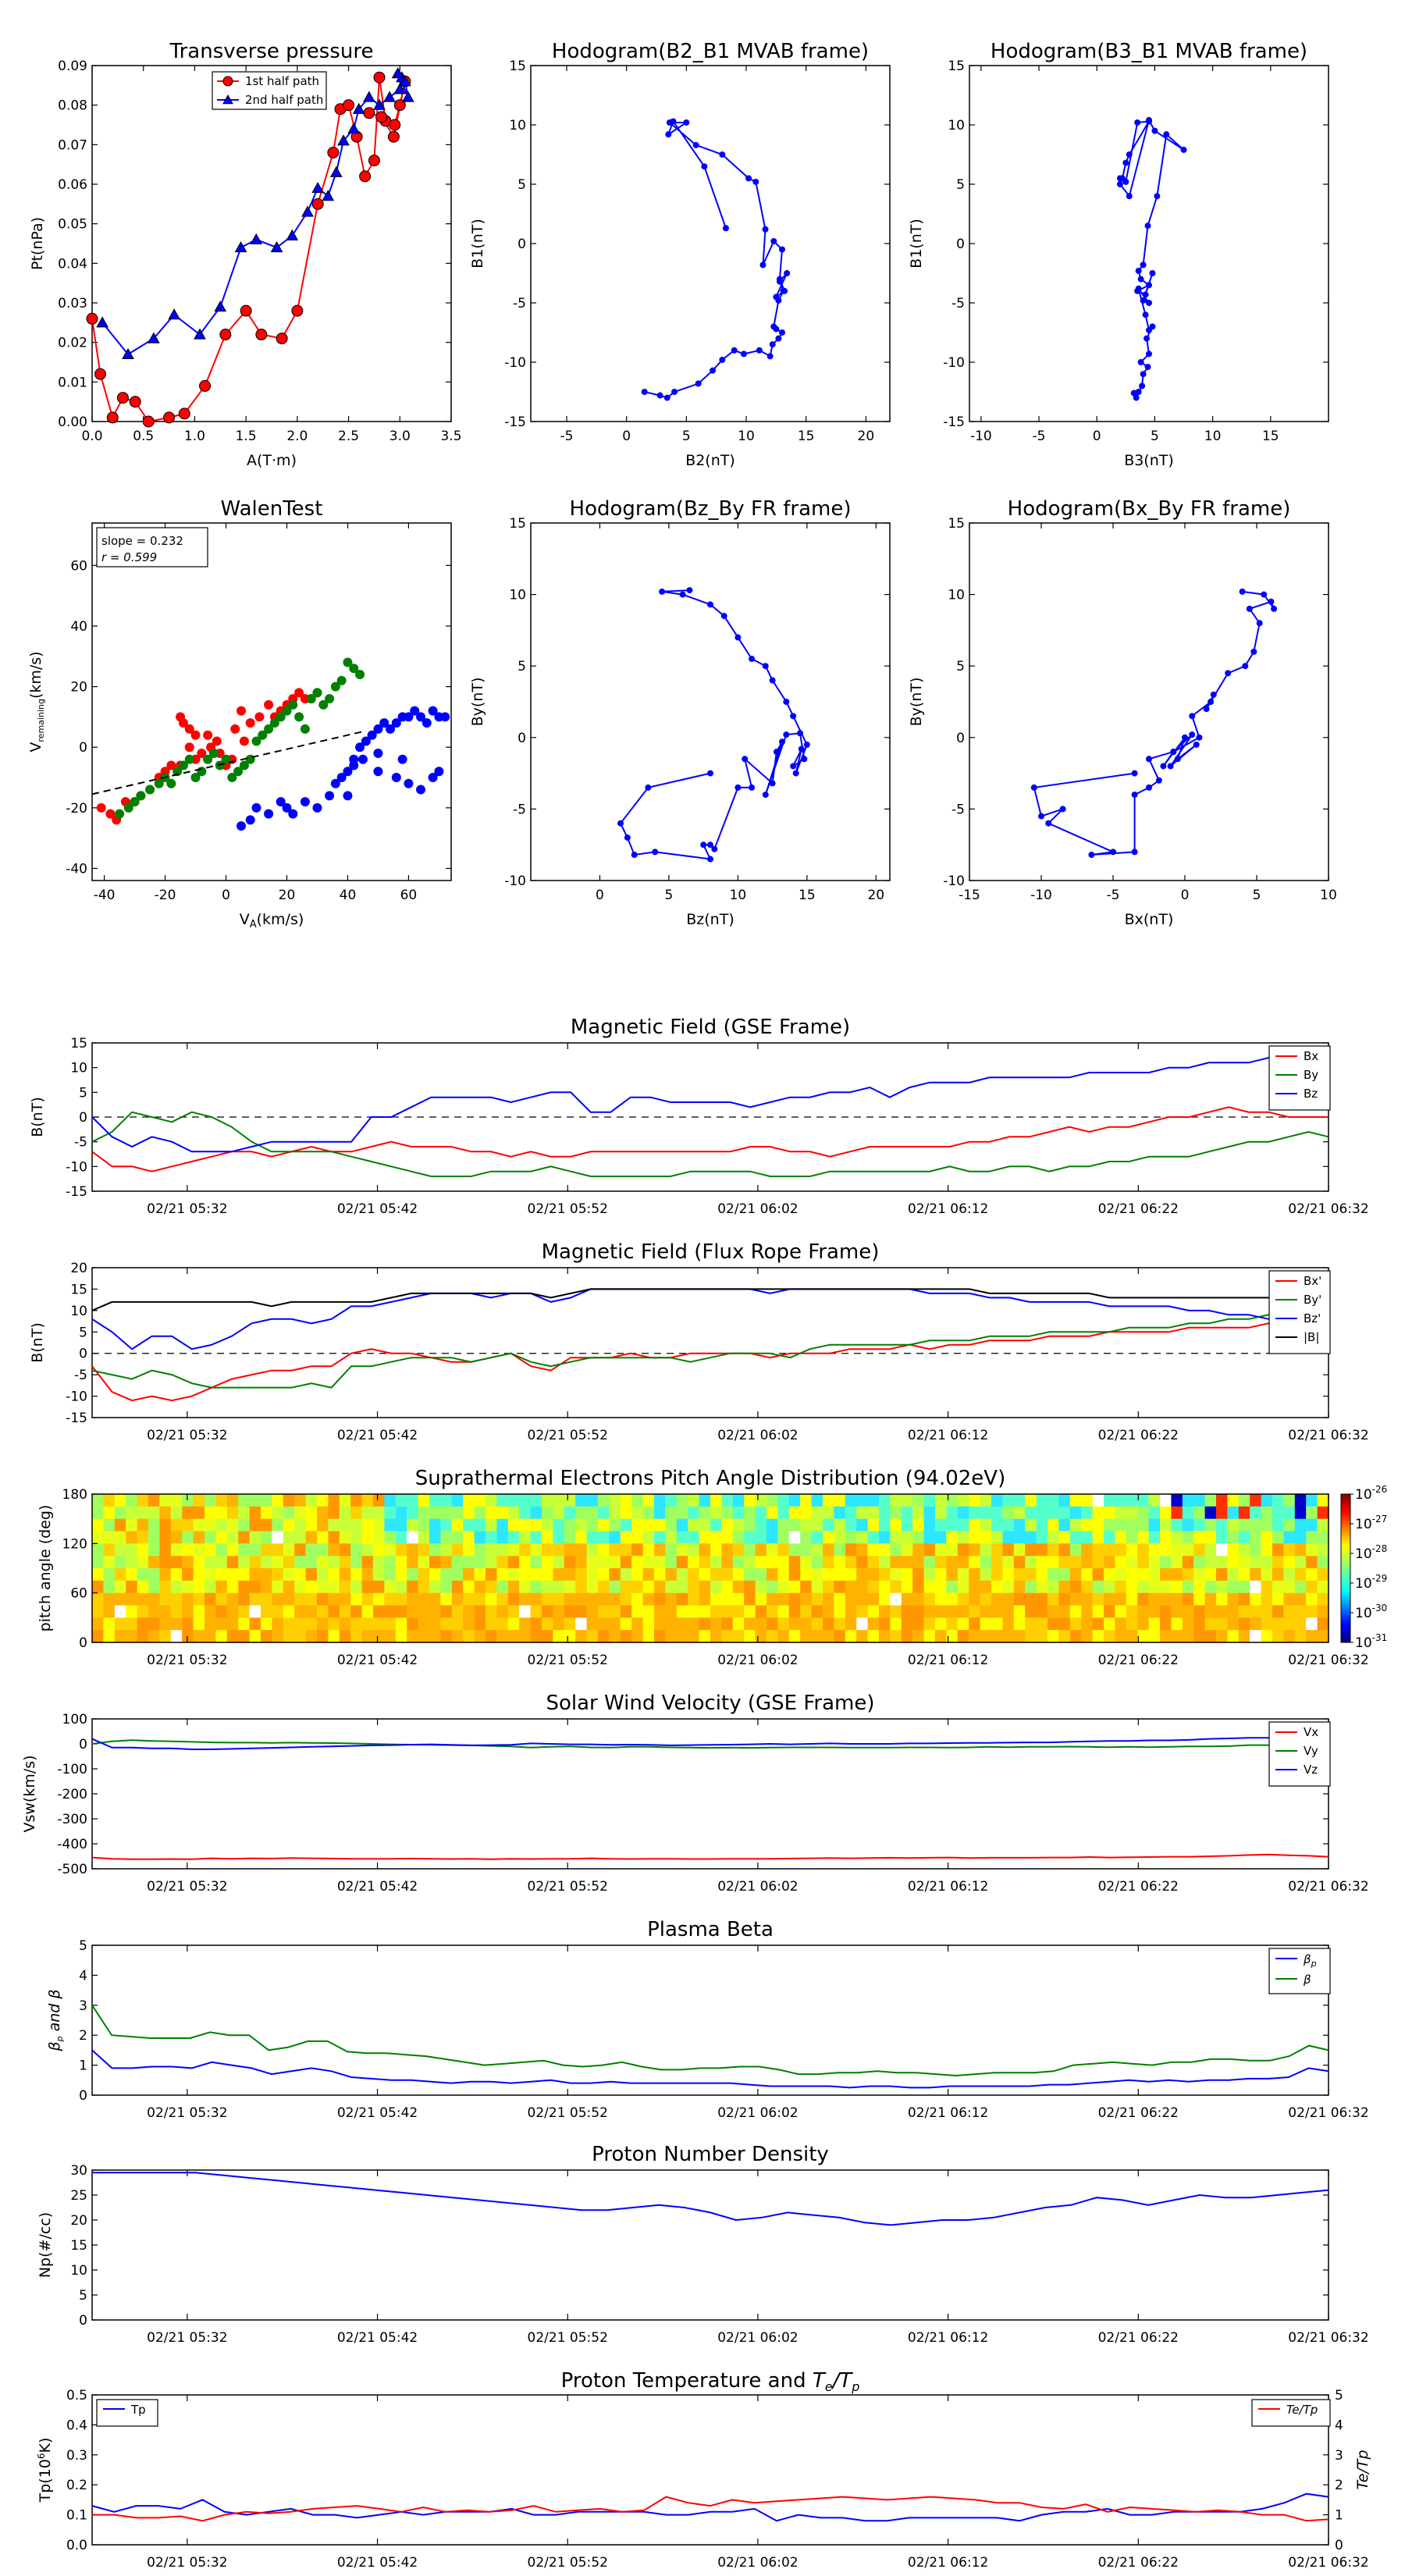 The image size is (1405, 2576). I want to click on hodogram-bzby-point, so click(682, 594).